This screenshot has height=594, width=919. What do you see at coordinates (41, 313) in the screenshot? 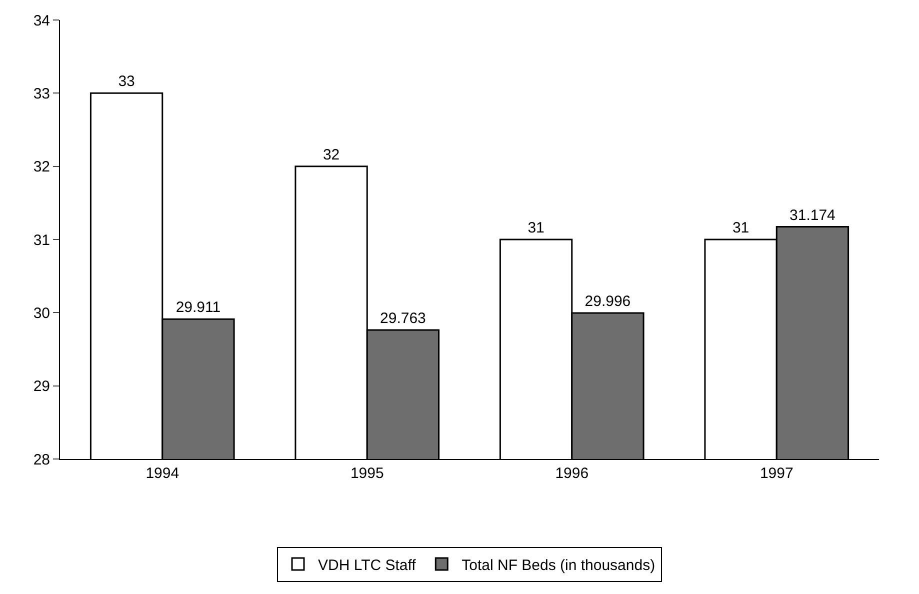
I see `y-tick-label: 30` at bounding box center [41, 313].